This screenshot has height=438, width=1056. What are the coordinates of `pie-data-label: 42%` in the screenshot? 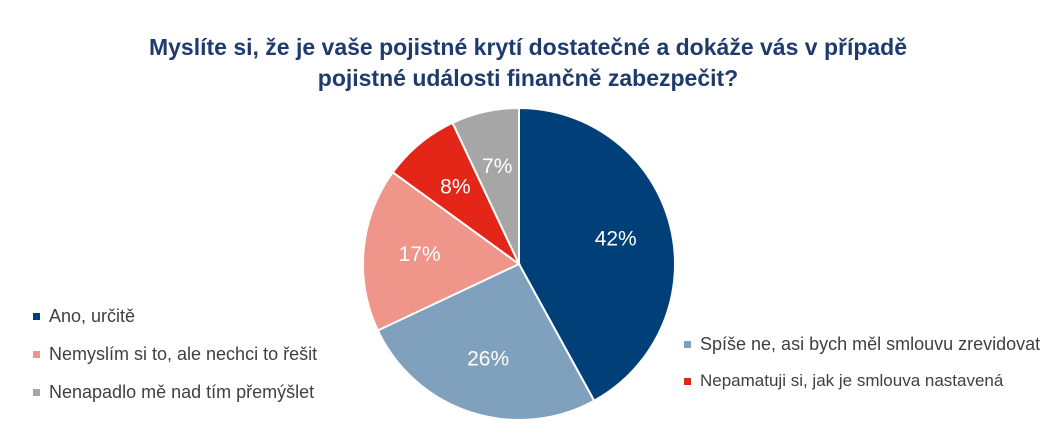 It's located at (616, 239).